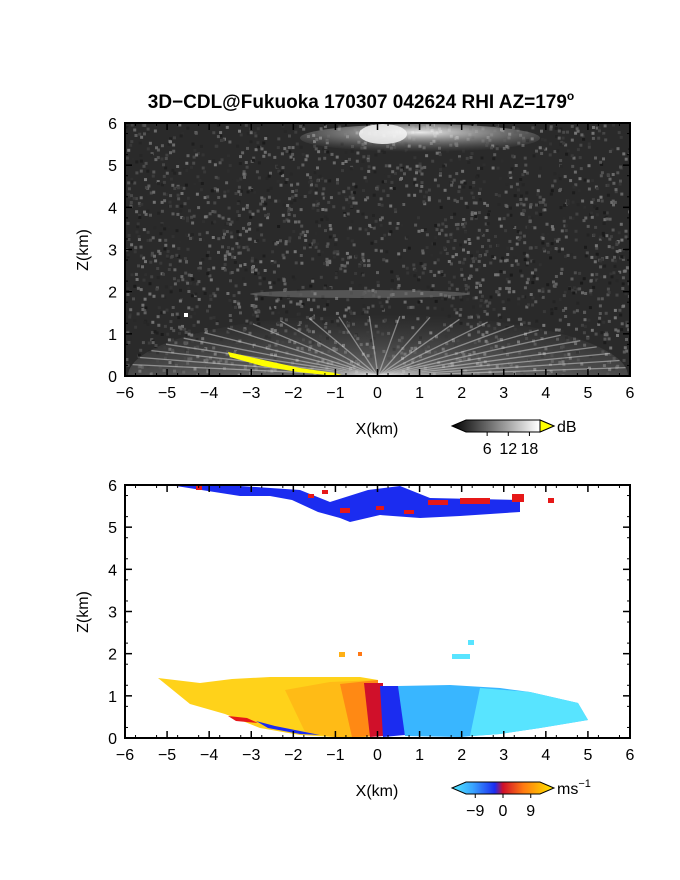  What do you see at coordinates (530, 811) in the screenshot?
I see `colorbar-tick-label: 9` at bounding box center [530, 811].